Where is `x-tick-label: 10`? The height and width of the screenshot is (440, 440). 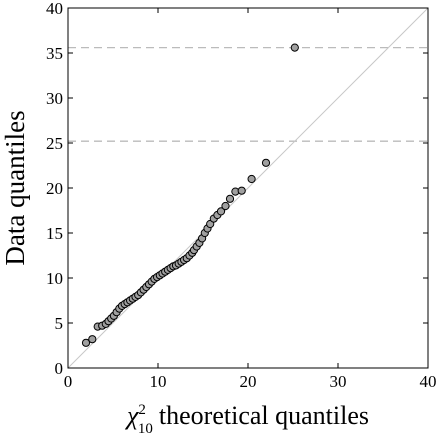
x-tick-label: 10 is located at coordinates (158, 381).